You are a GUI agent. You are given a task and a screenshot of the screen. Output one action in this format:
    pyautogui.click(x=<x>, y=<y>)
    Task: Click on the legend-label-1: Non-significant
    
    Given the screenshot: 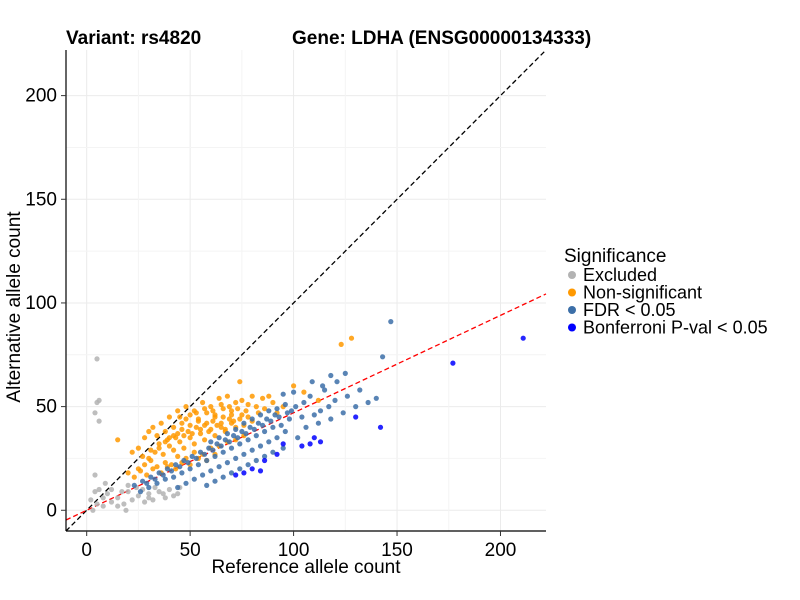 What is the action you would take?
    pyautogui.click(x=642, y=293)
    